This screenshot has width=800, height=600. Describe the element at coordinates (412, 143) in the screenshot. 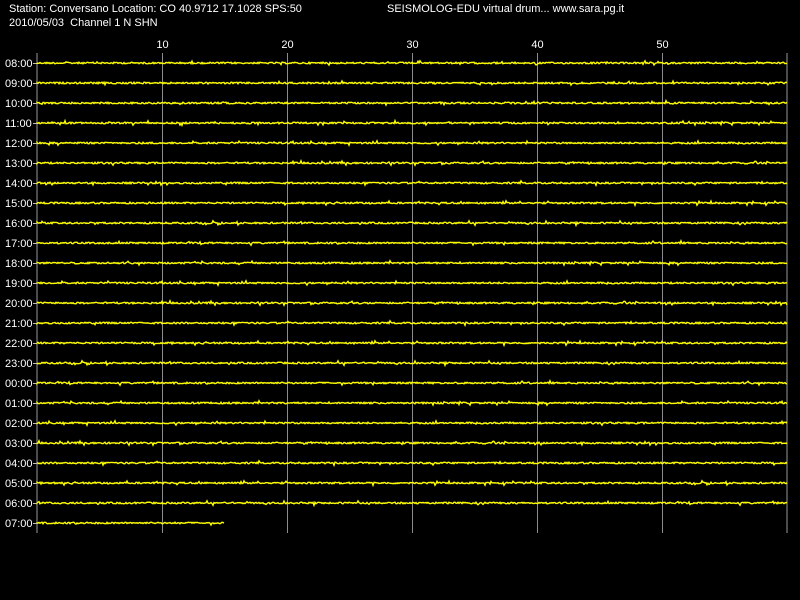

I see `trace-12:00` at that location.